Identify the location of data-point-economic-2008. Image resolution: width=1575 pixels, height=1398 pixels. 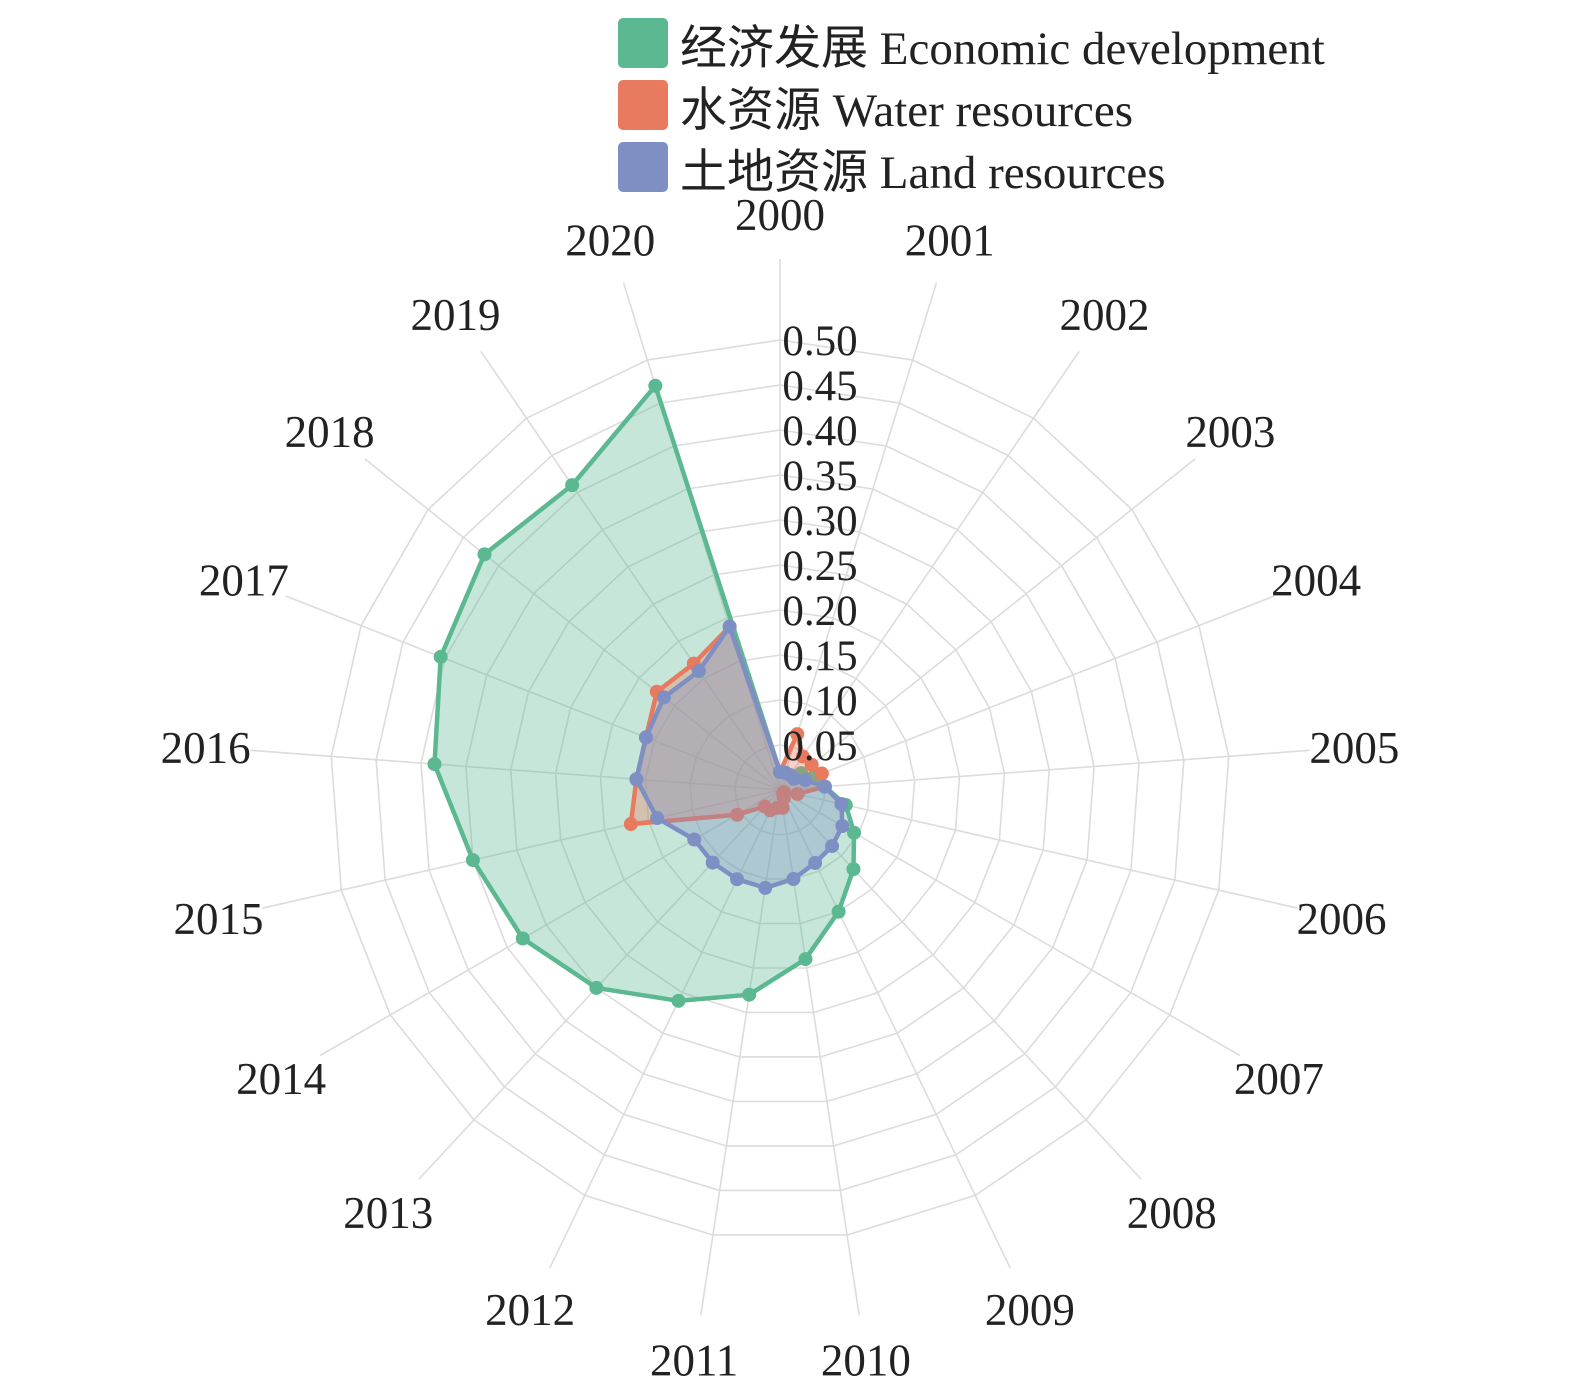
(853, 869).